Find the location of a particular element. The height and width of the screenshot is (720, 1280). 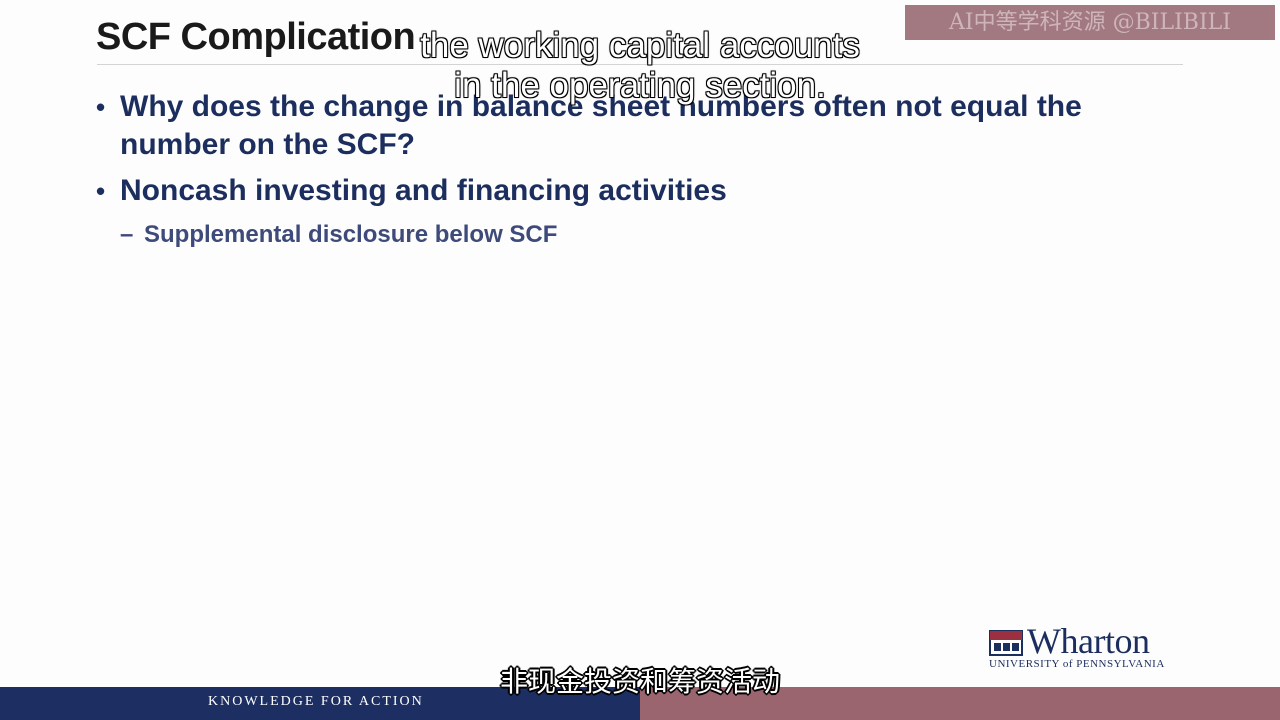

dash-icon: – is located at coordinates (127, 234).